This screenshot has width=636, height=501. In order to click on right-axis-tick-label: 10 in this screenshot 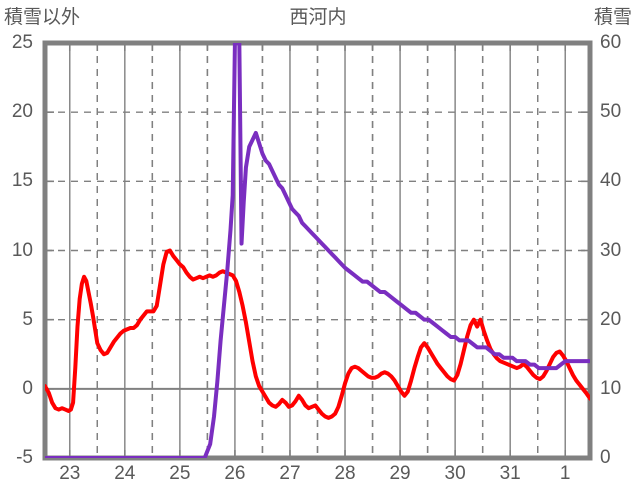, I will do `click(611, 388)`.